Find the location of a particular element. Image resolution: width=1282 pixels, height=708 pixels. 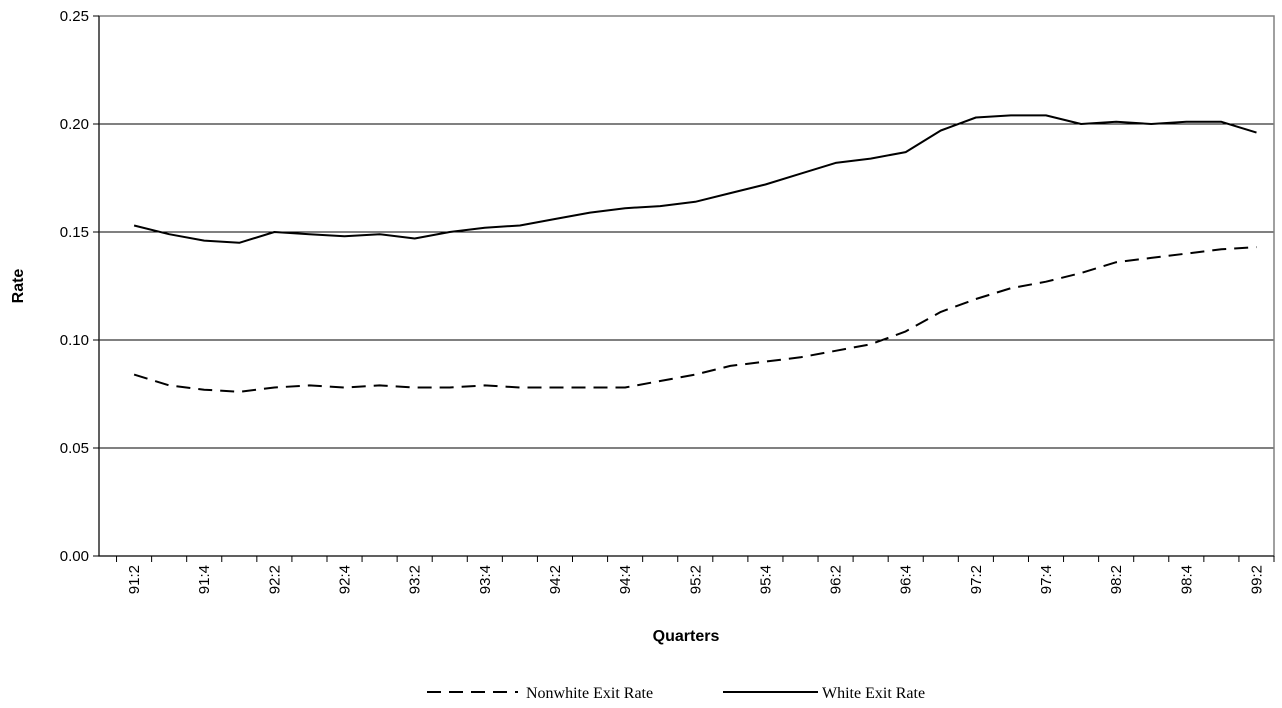

x-tick-label: 91:4 is located at coordinates (204, 579).